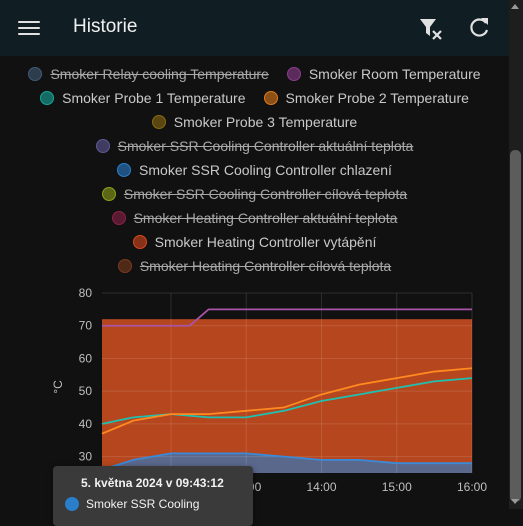  I want to click on legend-label: Smoker Heating Controller cílová teplota, so click(265, 266).